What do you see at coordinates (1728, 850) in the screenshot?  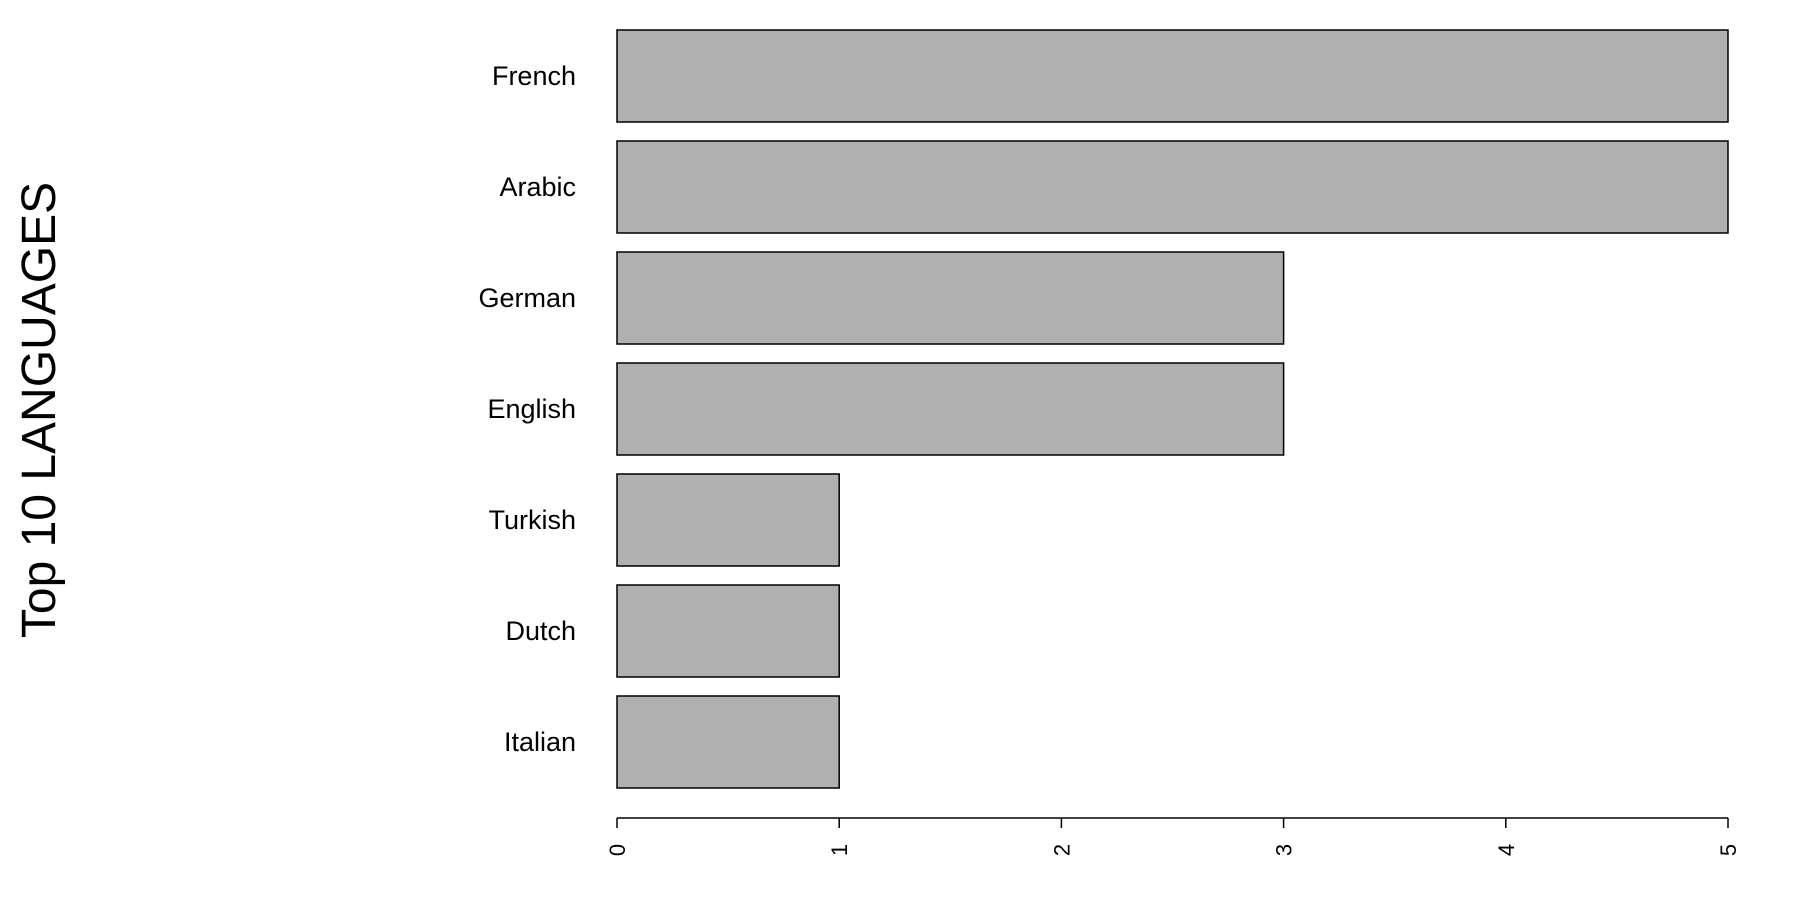 I see `x-tick-label: 5` at bounding box center [1728, 850].